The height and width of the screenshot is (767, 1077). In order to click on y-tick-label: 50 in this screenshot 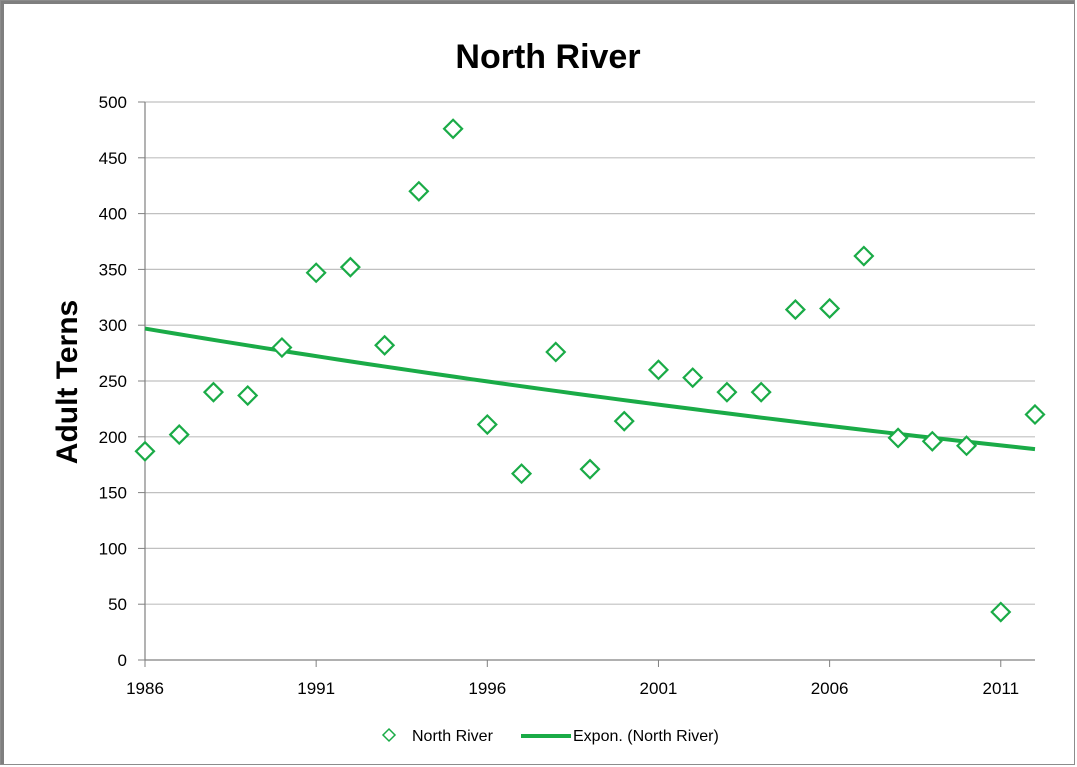, I will do `click(117, 604)`.